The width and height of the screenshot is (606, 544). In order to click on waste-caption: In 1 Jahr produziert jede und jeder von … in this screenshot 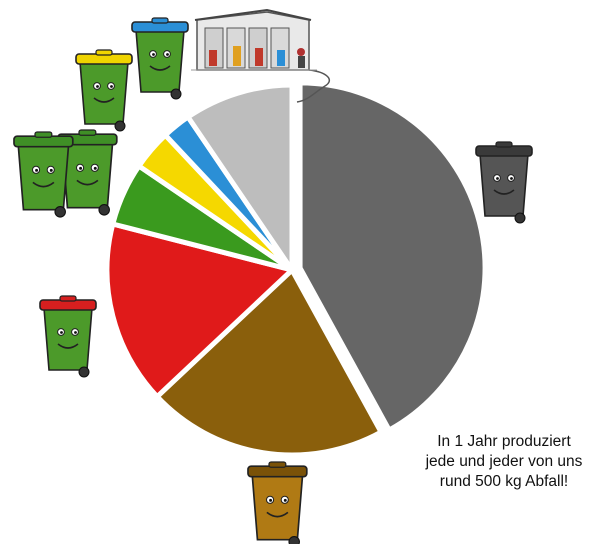, I will do `click(504, 462)`.